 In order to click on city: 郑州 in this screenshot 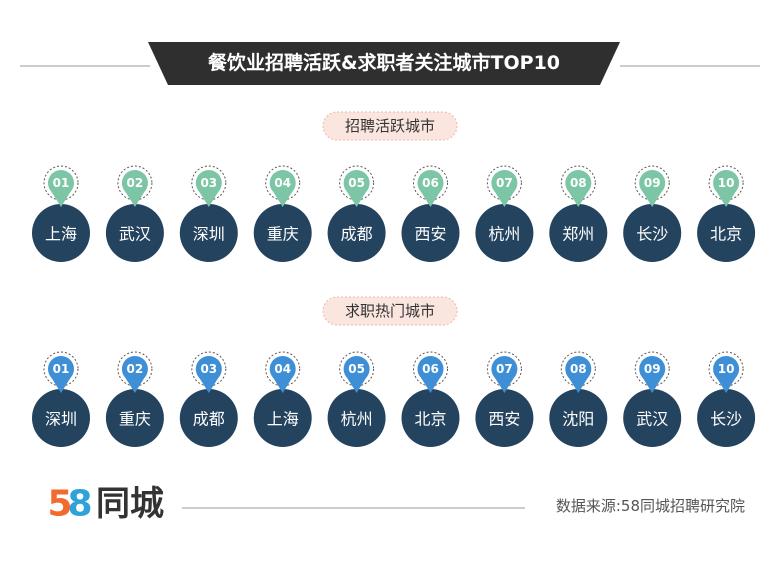, I will do `click(578, 234)`.